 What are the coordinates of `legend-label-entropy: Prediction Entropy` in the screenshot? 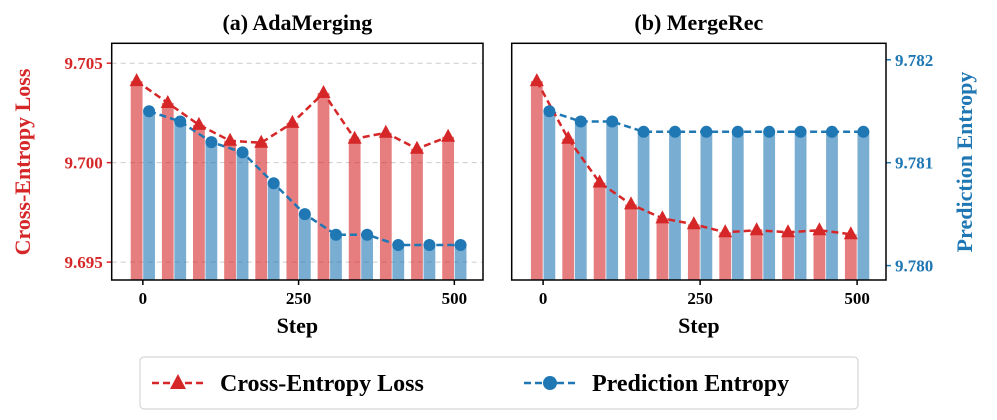 It's located at (690, 384).